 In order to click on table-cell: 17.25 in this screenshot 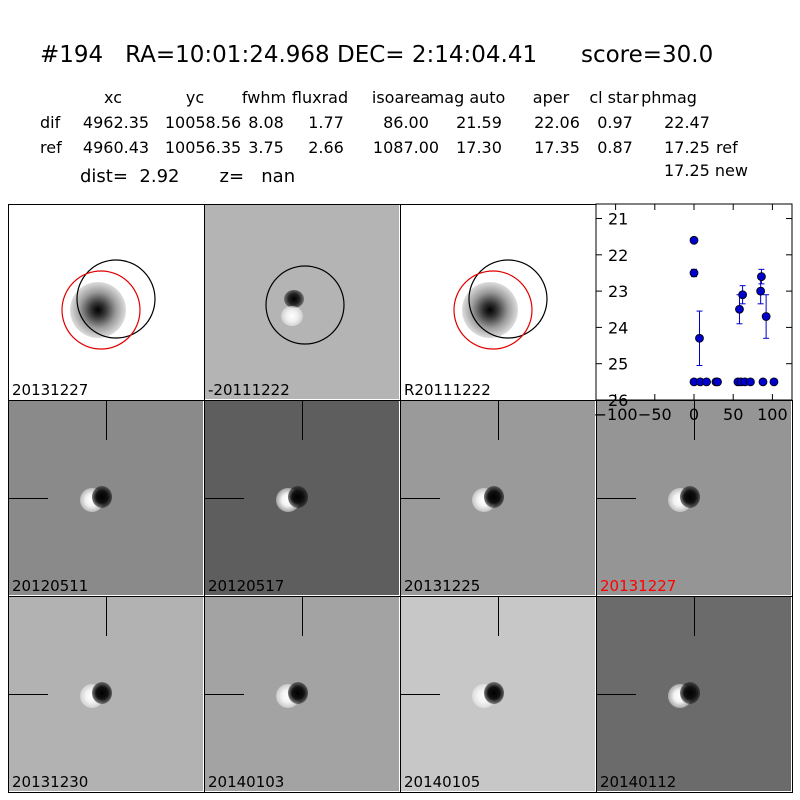, I will do `click(687, 147)`.